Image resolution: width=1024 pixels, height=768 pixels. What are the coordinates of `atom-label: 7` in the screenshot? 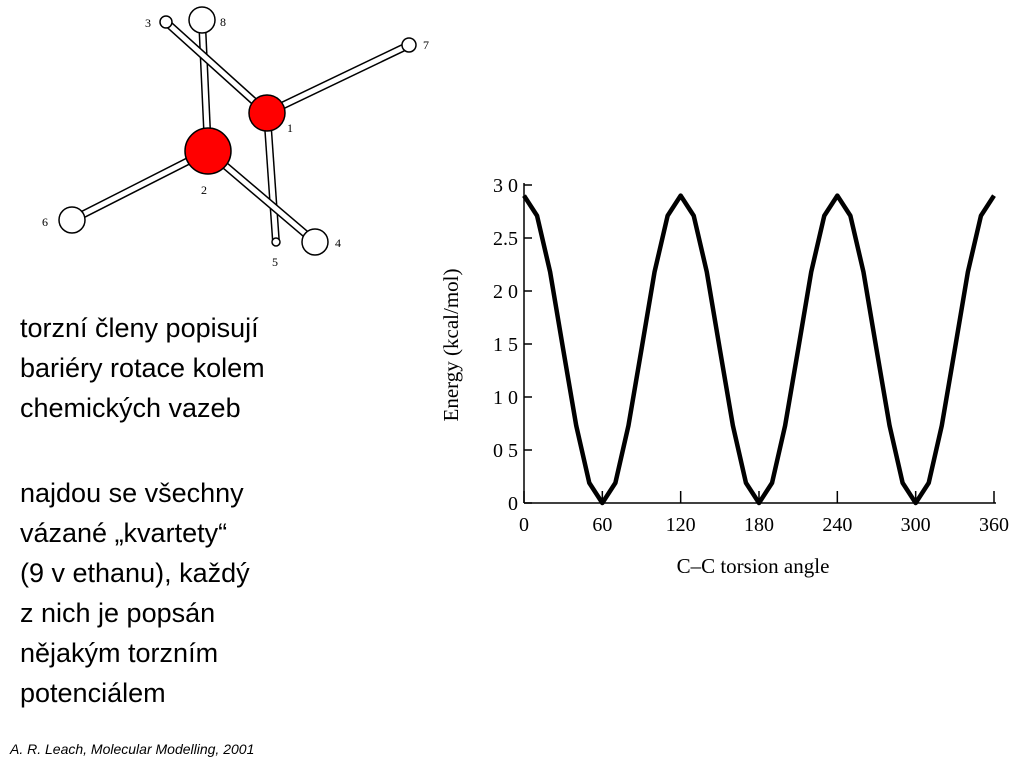 It's located at (426, 45).